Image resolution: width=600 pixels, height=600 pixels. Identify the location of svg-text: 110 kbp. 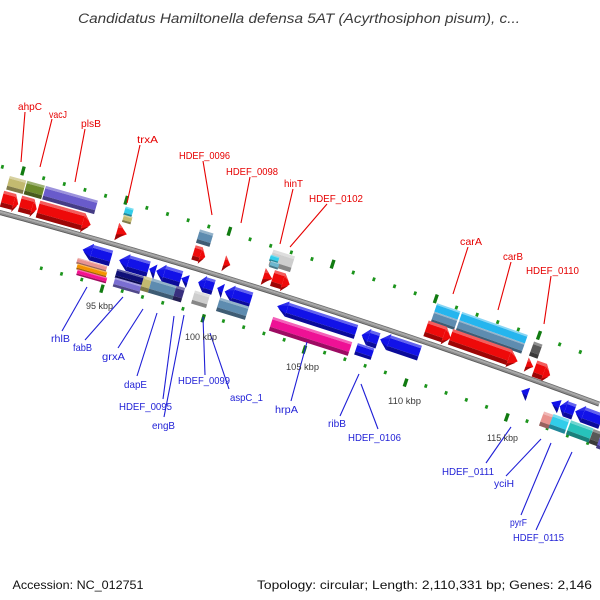
(404, 401).